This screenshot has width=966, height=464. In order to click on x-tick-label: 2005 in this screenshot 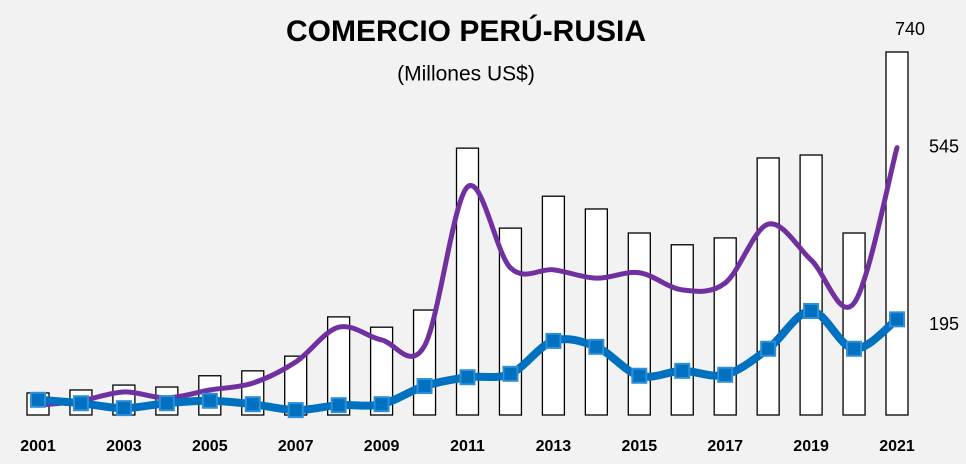, I will do `click(210, 446)`.